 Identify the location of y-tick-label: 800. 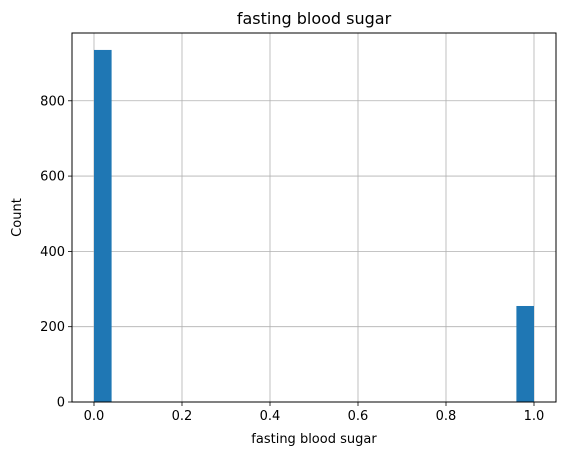
(52, 101).